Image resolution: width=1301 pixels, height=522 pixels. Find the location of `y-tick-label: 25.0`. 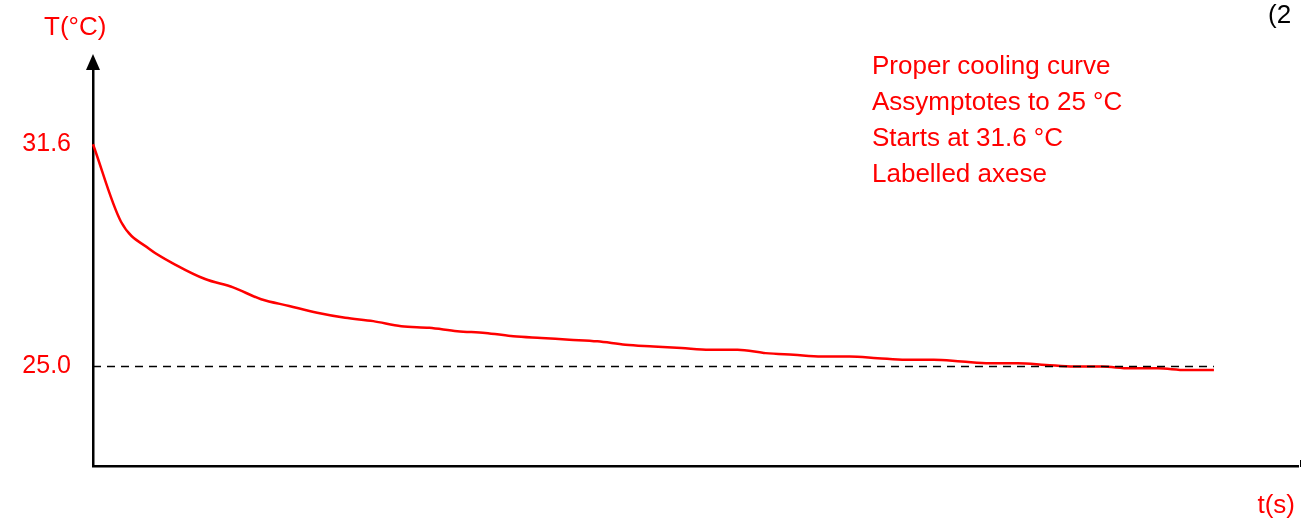

y-tick-label: 25.0 is located at coordinates (46, 364).